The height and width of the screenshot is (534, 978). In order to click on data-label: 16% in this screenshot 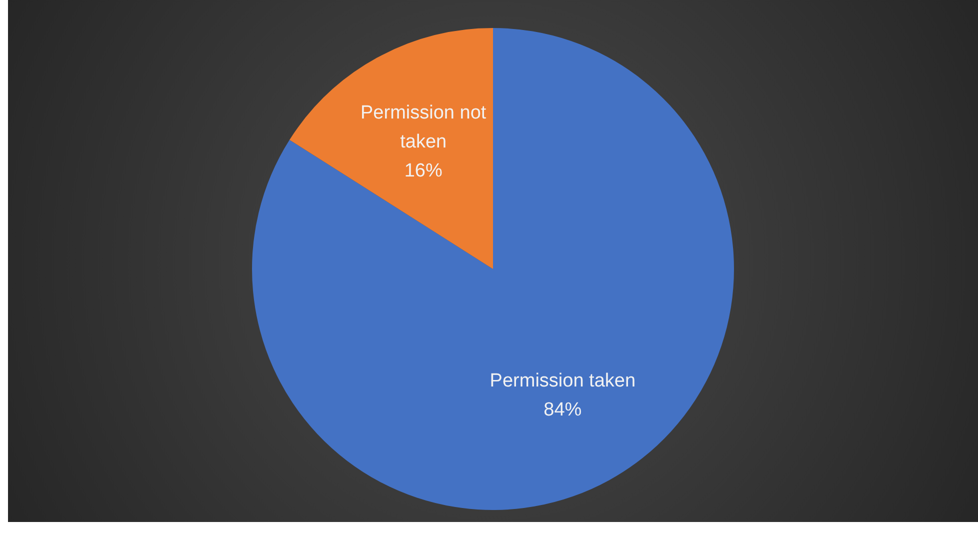, I will do `click(423, 171)`.